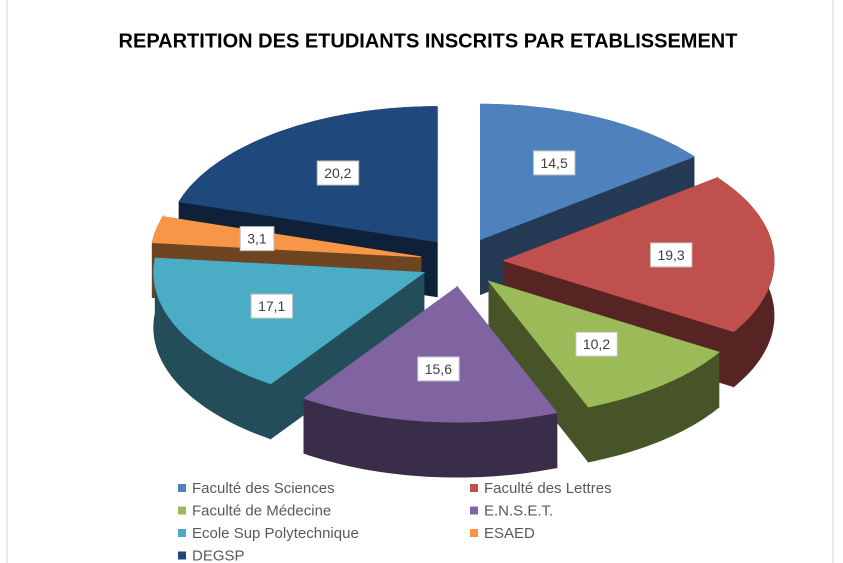  Describe the element at coordinates (509, 533) in the screenshot. I see `legend-label: ESAED` at that location.